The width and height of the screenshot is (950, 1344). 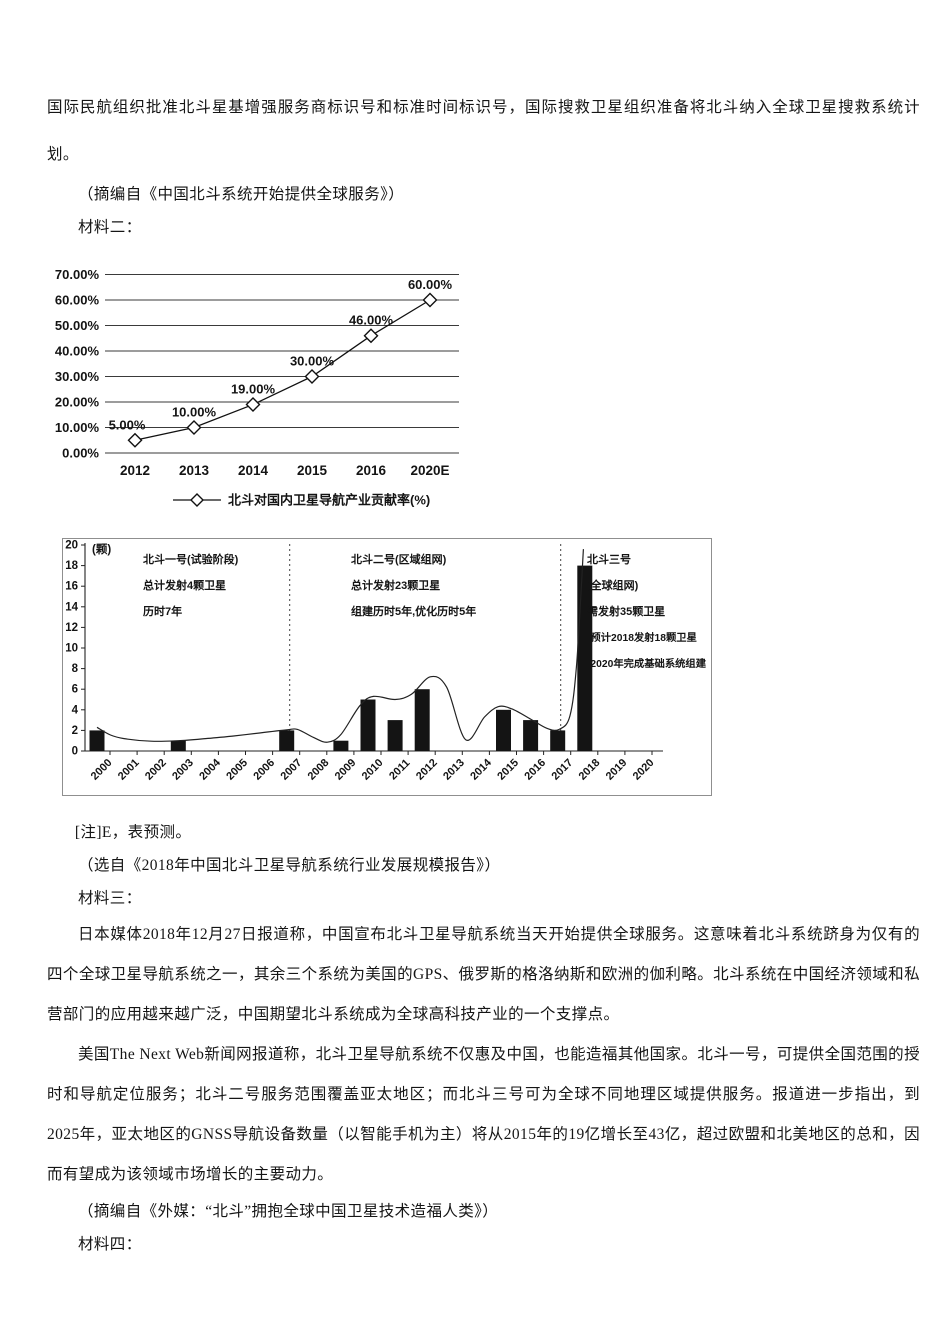 I want to click on bar-2017, so click(x=558, y=740).